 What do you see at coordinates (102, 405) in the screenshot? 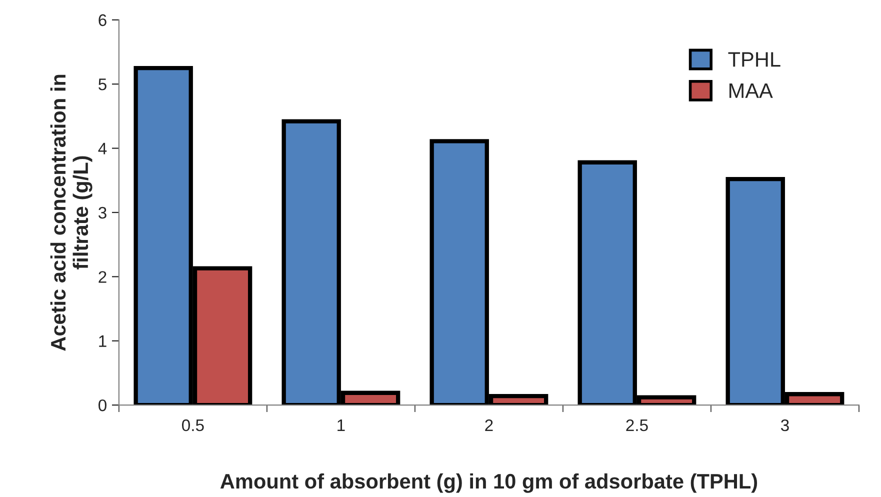
I see `y-tick-label: 0` at bounding box center [102, 405].